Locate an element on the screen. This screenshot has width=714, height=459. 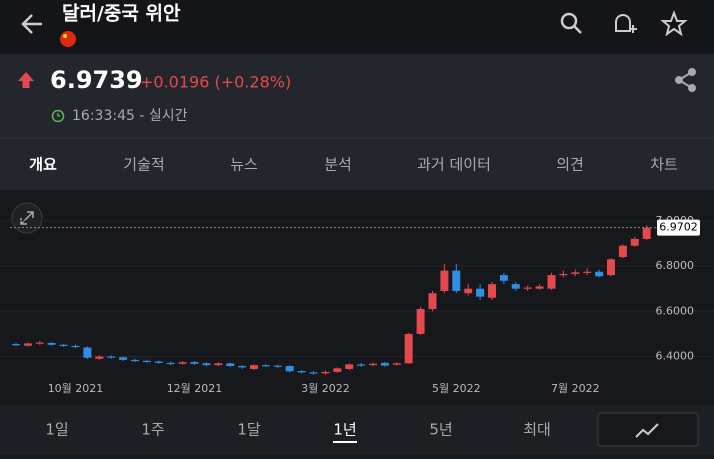
tab: 차트 is located at coordinates (664, 165).